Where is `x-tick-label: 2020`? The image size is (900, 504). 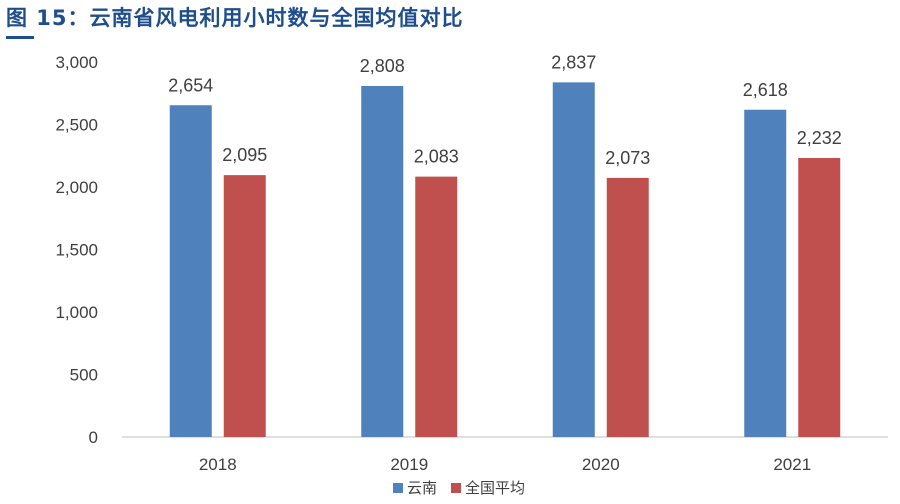 x-tick-label: 2020 is located at coordinates (601, 464).